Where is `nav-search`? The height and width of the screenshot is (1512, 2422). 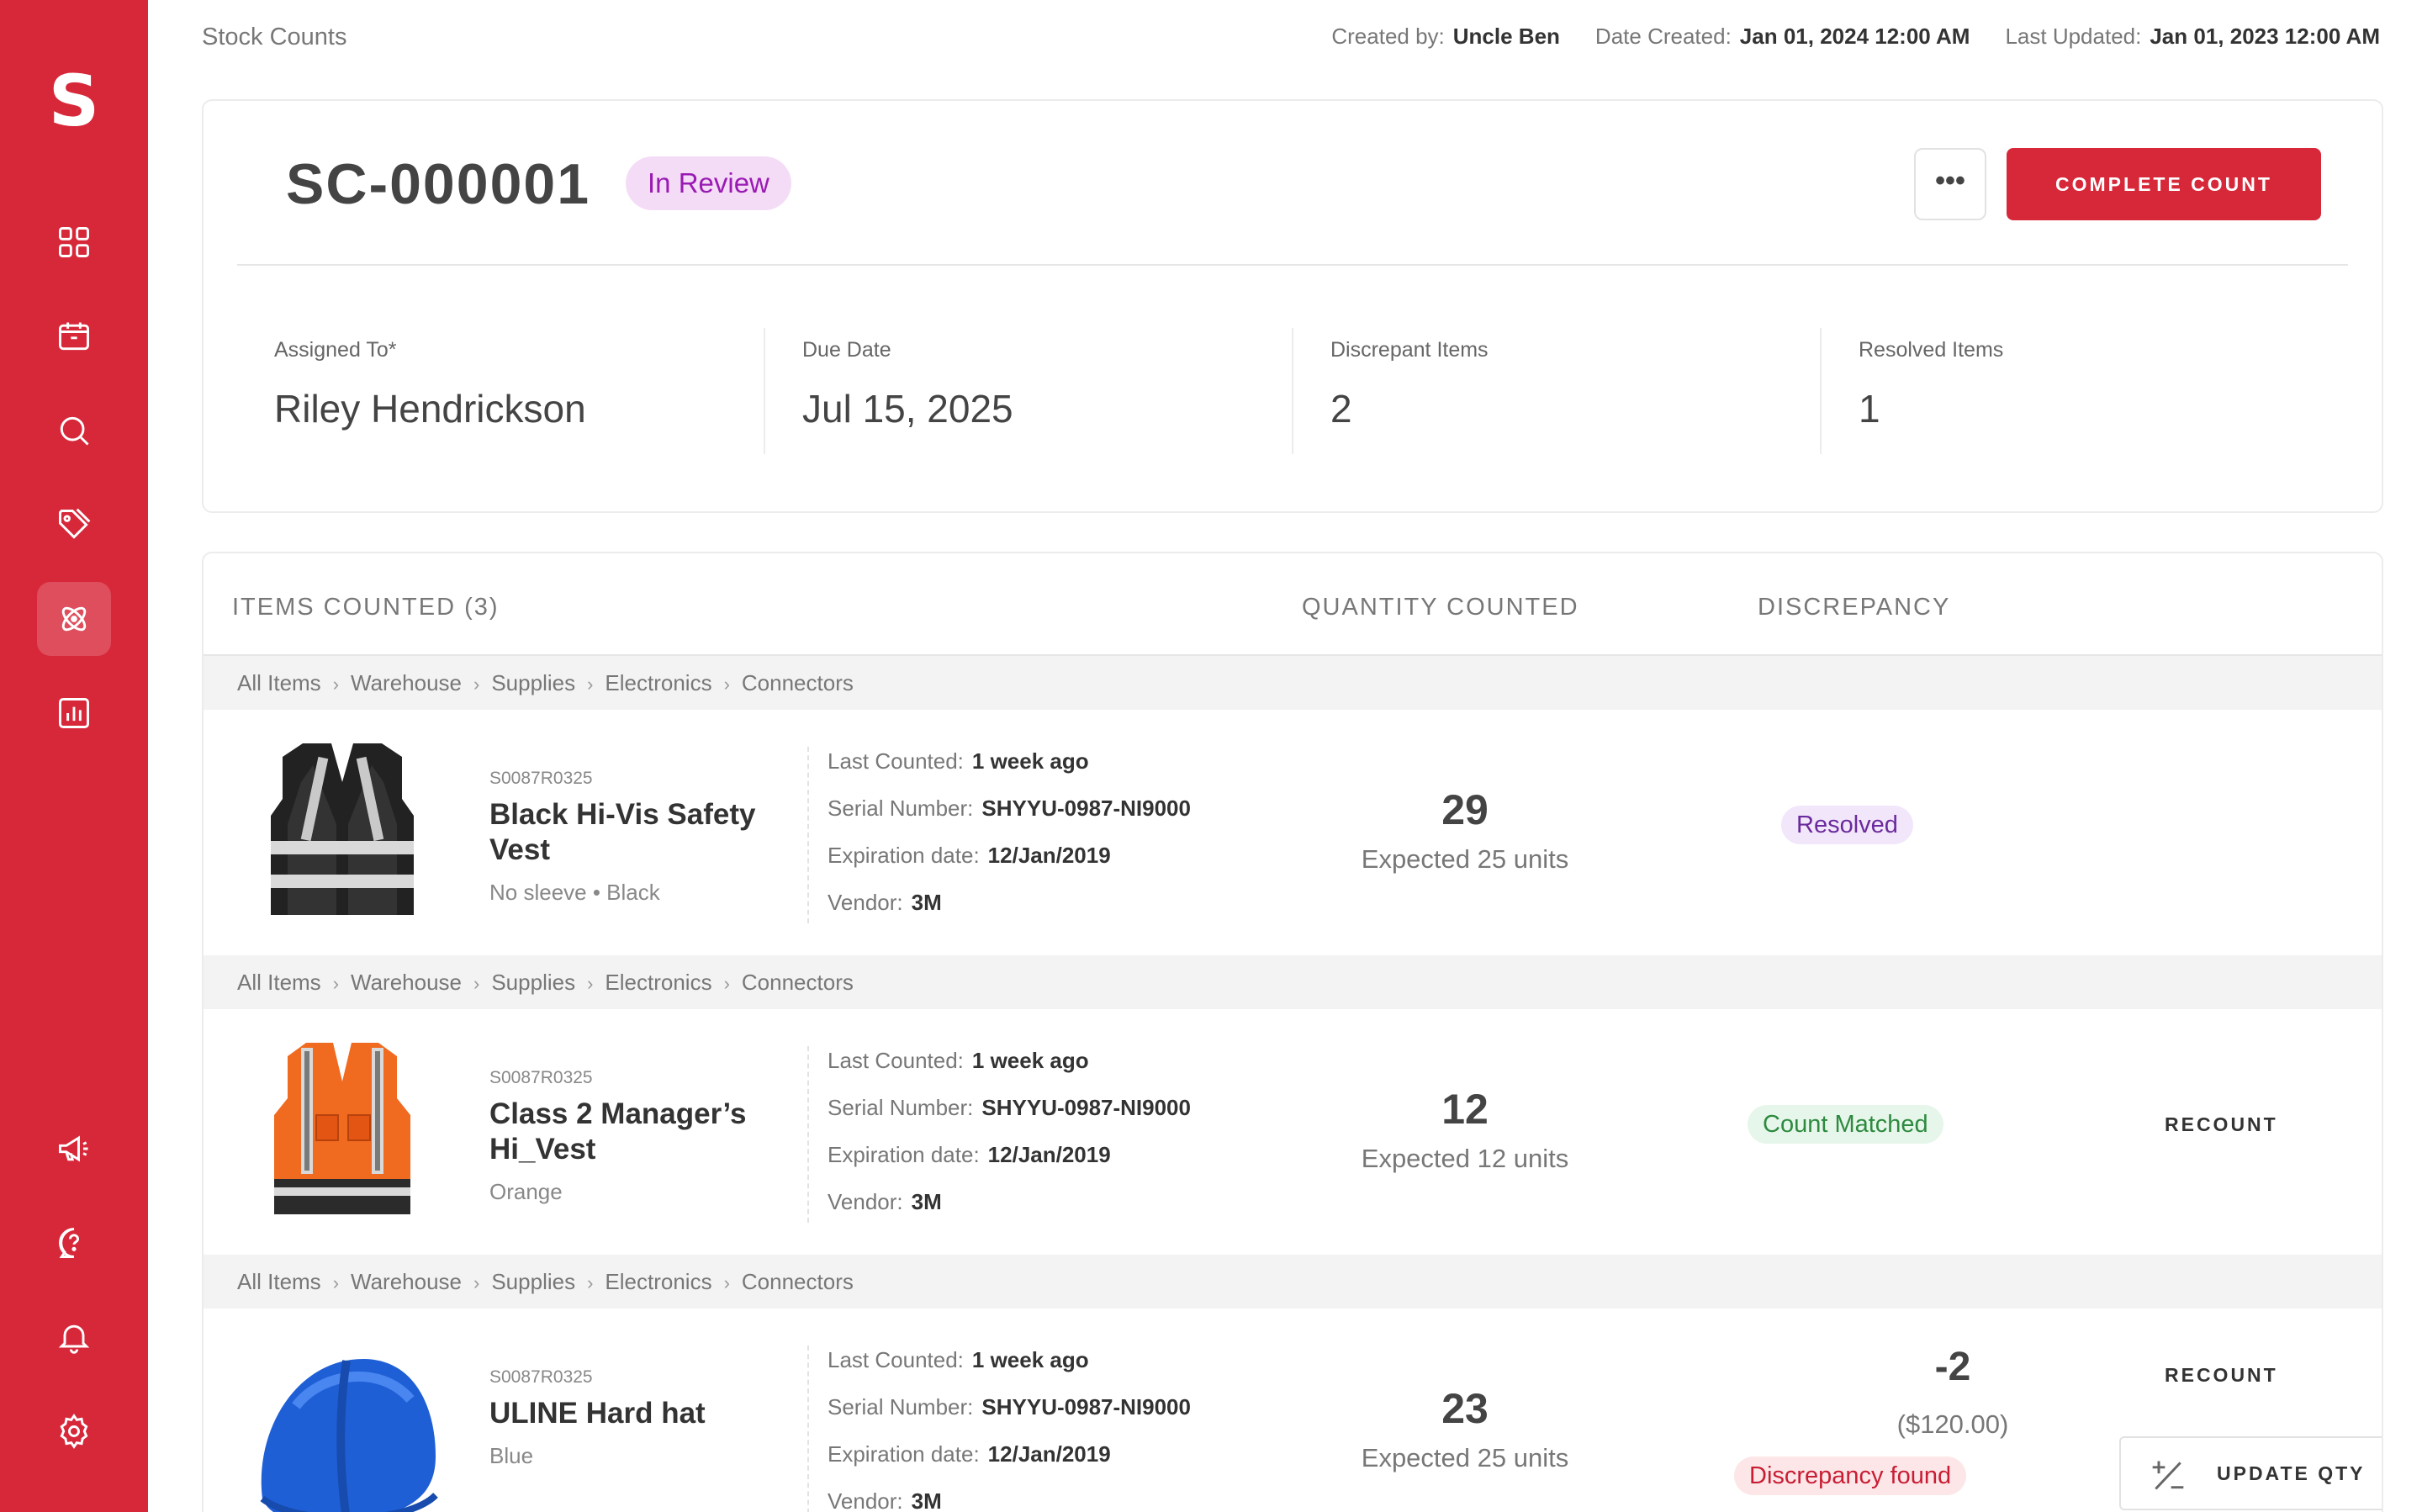 nav-search is located at coordinates (74, 431).